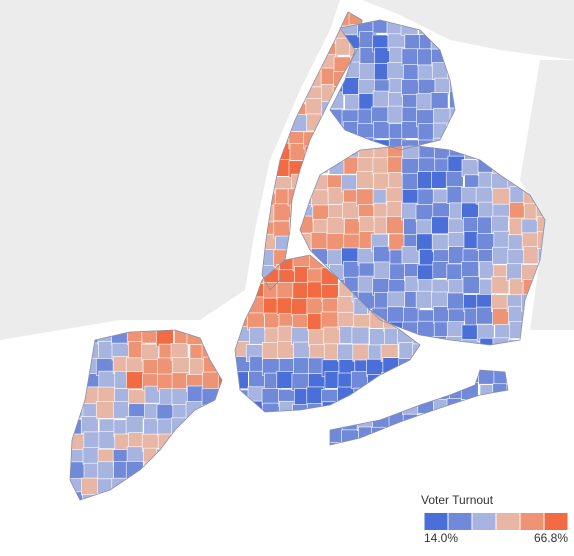  What do you see at coordinates (419, 407) in the screenshot?
I see `rockaway` at bounding box center [419, 407].